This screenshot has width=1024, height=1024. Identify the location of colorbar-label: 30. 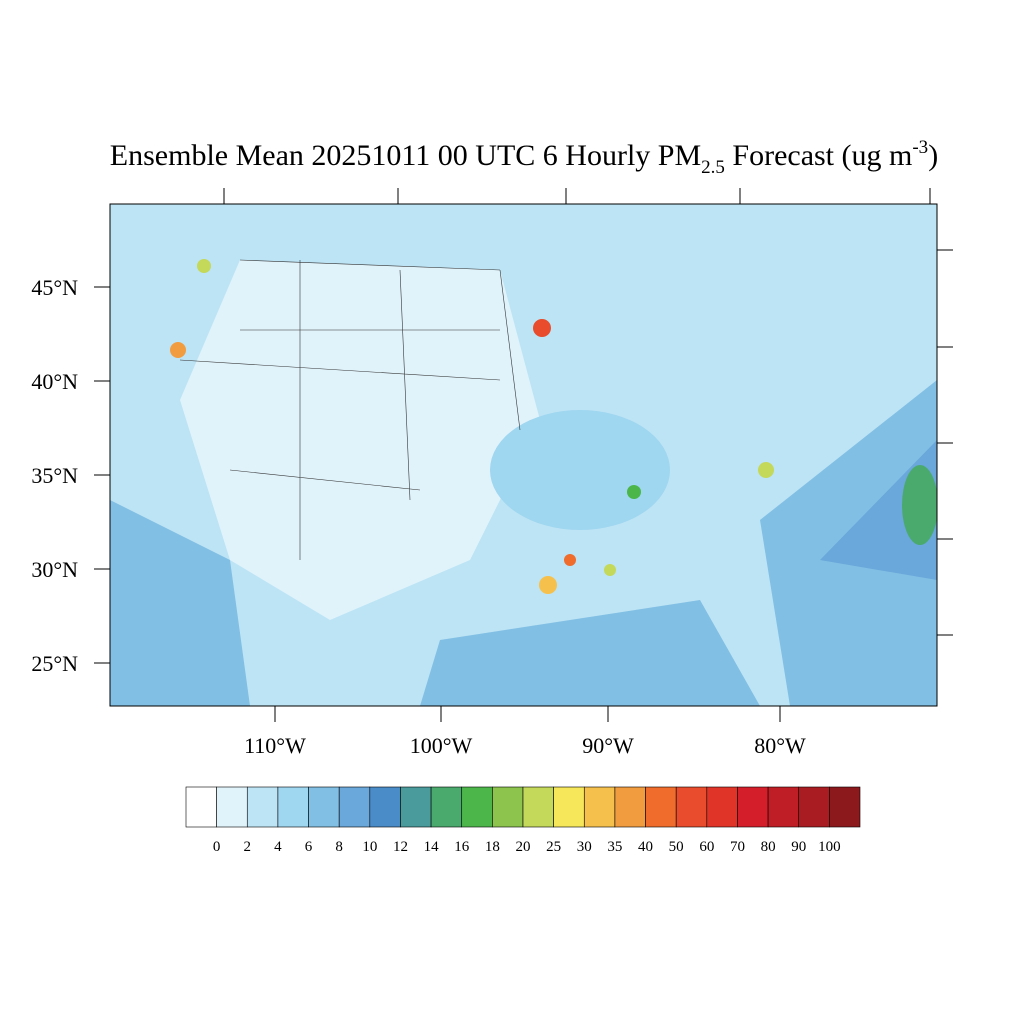
(584, 847).